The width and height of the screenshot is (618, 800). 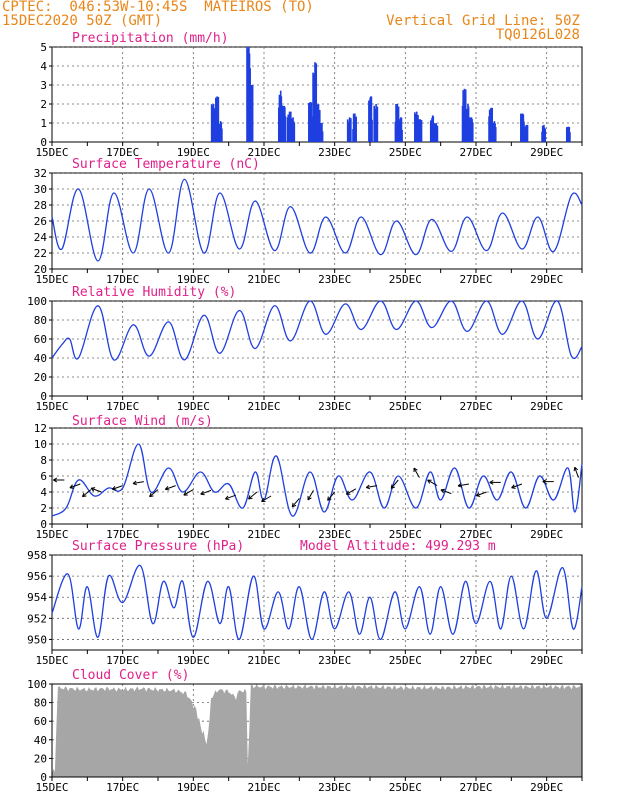 What do you see at coordinates (130, 675) in the screenshot?
I see `panel-title: Cloud Cover (%)` at bounding box center [130, 675].